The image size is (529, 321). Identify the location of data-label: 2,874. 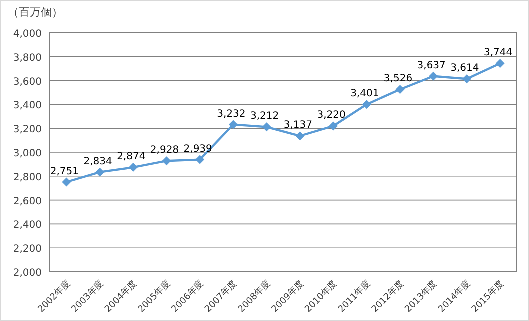
(131, 157).